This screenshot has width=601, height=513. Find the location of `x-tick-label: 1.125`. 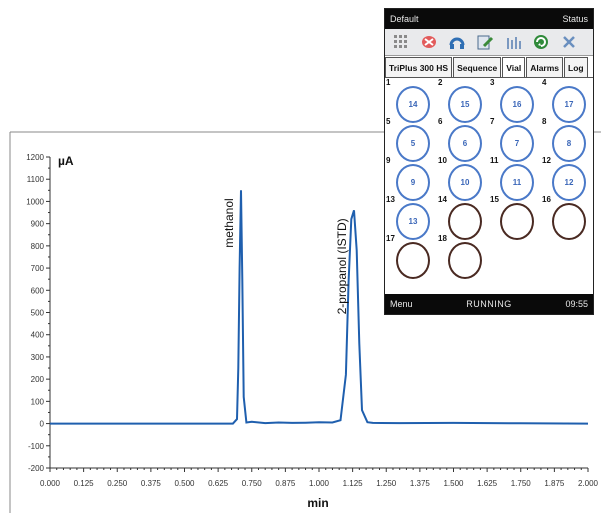

x-tick-label: 1.125 is located at coordinates (353, 483).